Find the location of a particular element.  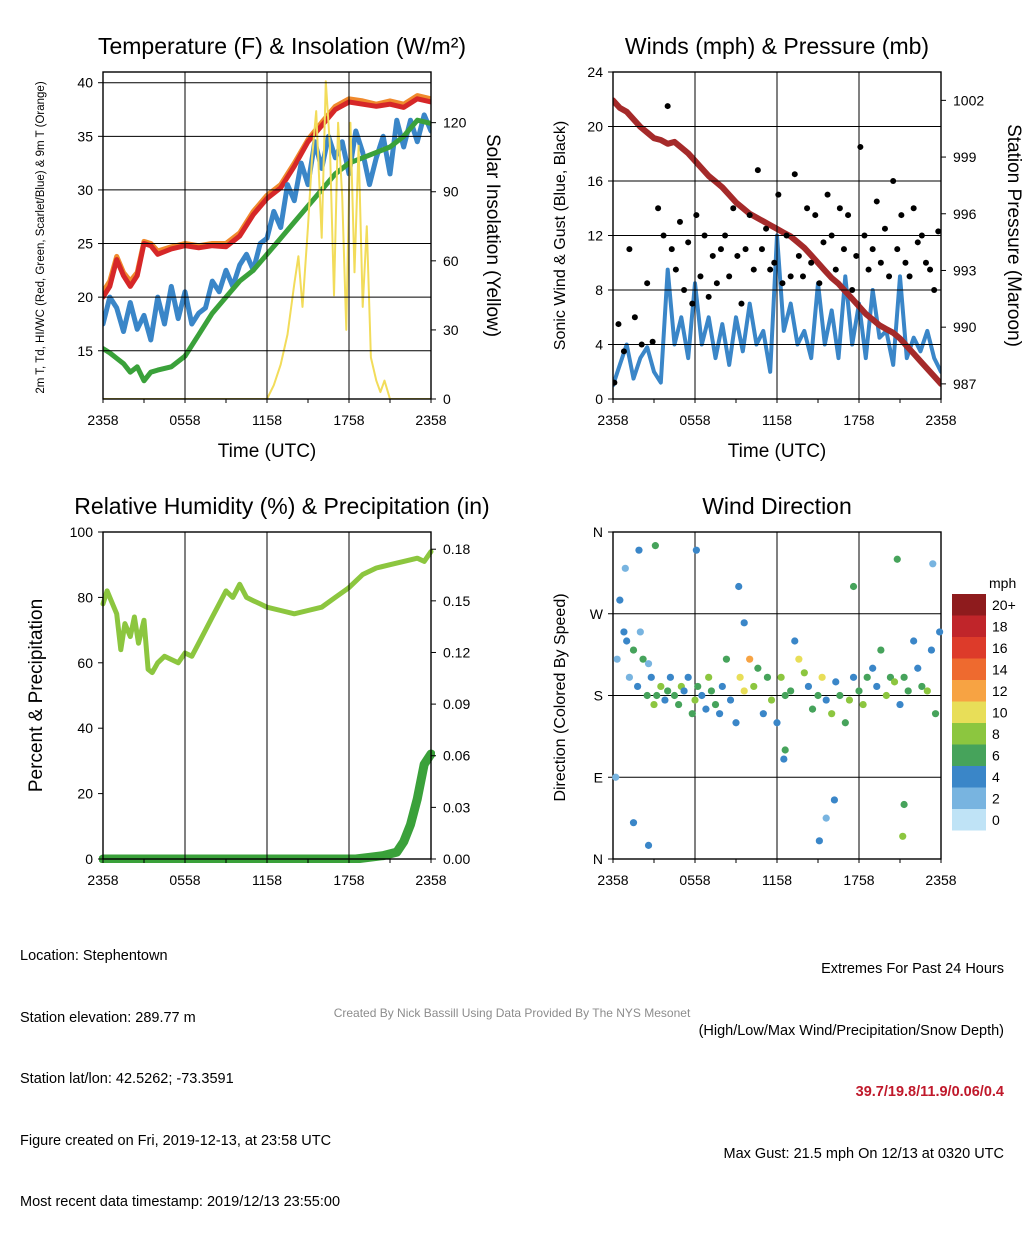

y-right-tick-label: 0.12 is located at coordinates (456, 652).